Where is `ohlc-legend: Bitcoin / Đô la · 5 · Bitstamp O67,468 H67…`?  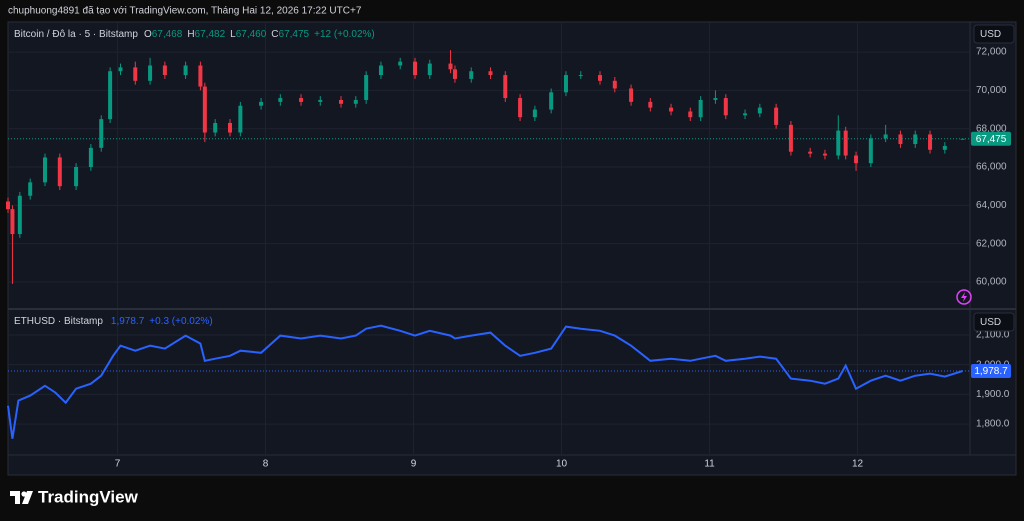 ohlc-legend: Bitcoin / Đô la · 5 · Bitstamp O67,468 H67… is located at coordinates (194, 34).